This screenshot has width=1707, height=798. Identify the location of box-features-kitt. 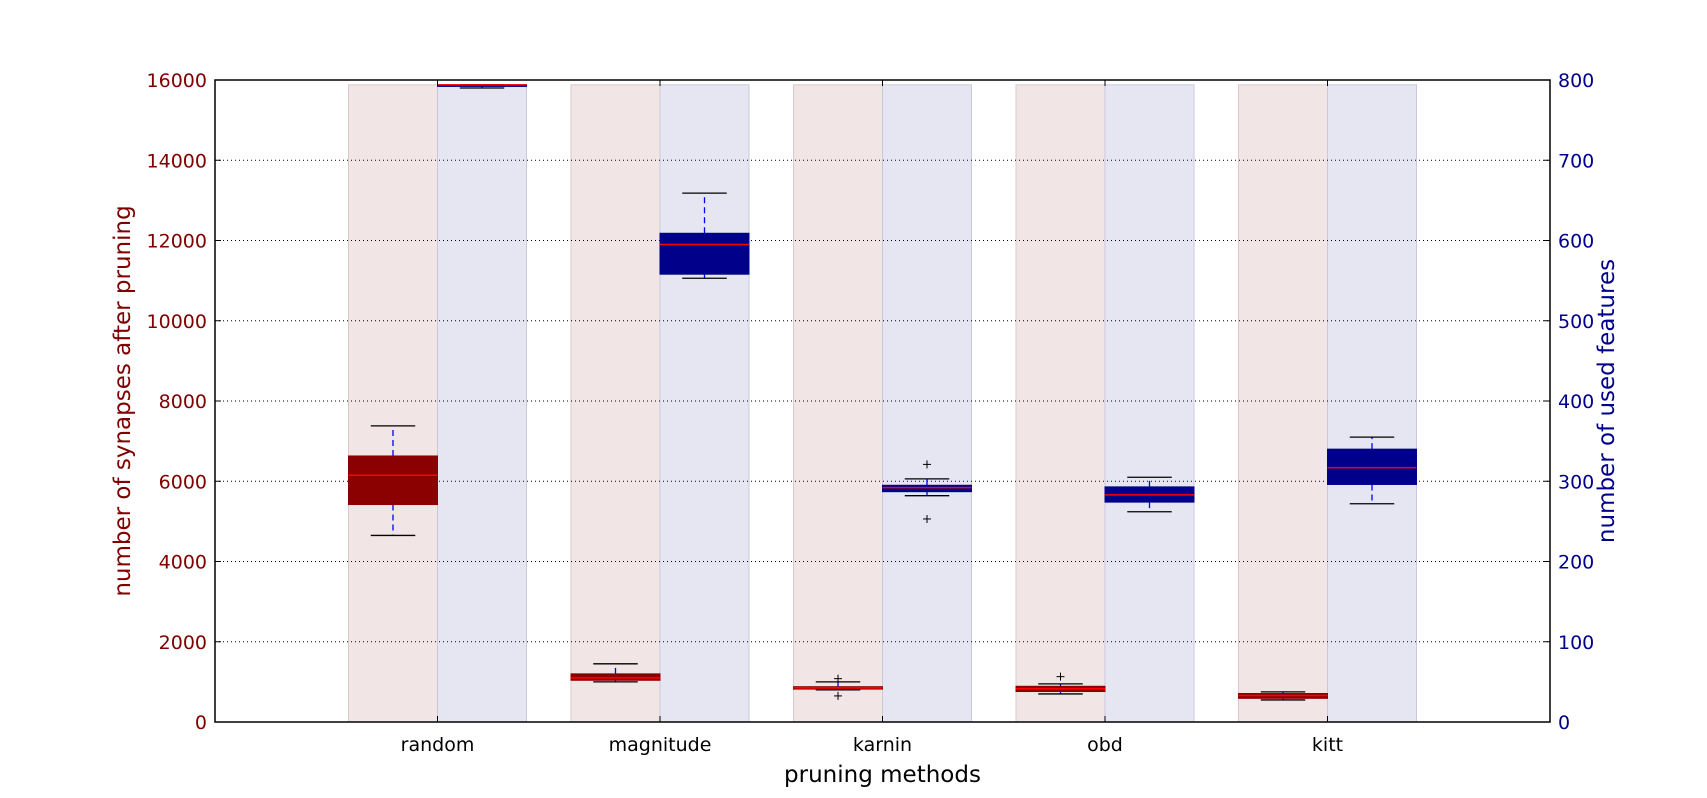
(1372, 470).